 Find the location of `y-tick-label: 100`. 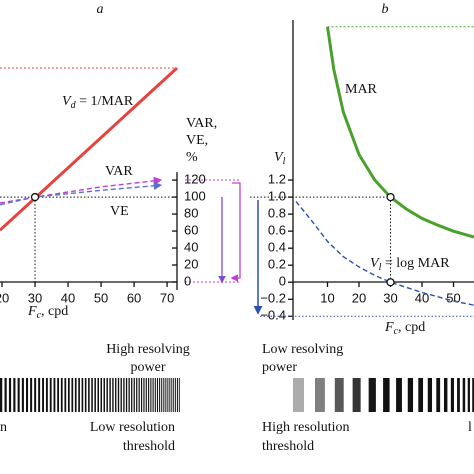

y-tick-label: 100 is located at coordinates (195, 196).